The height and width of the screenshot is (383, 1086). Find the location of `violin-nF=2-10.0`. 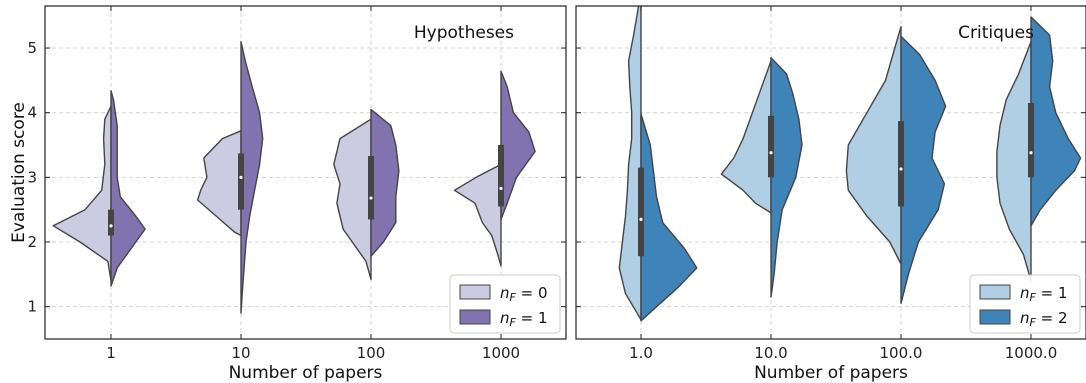

violin-nF=2-10.0 is located at coordinates (786, 177).